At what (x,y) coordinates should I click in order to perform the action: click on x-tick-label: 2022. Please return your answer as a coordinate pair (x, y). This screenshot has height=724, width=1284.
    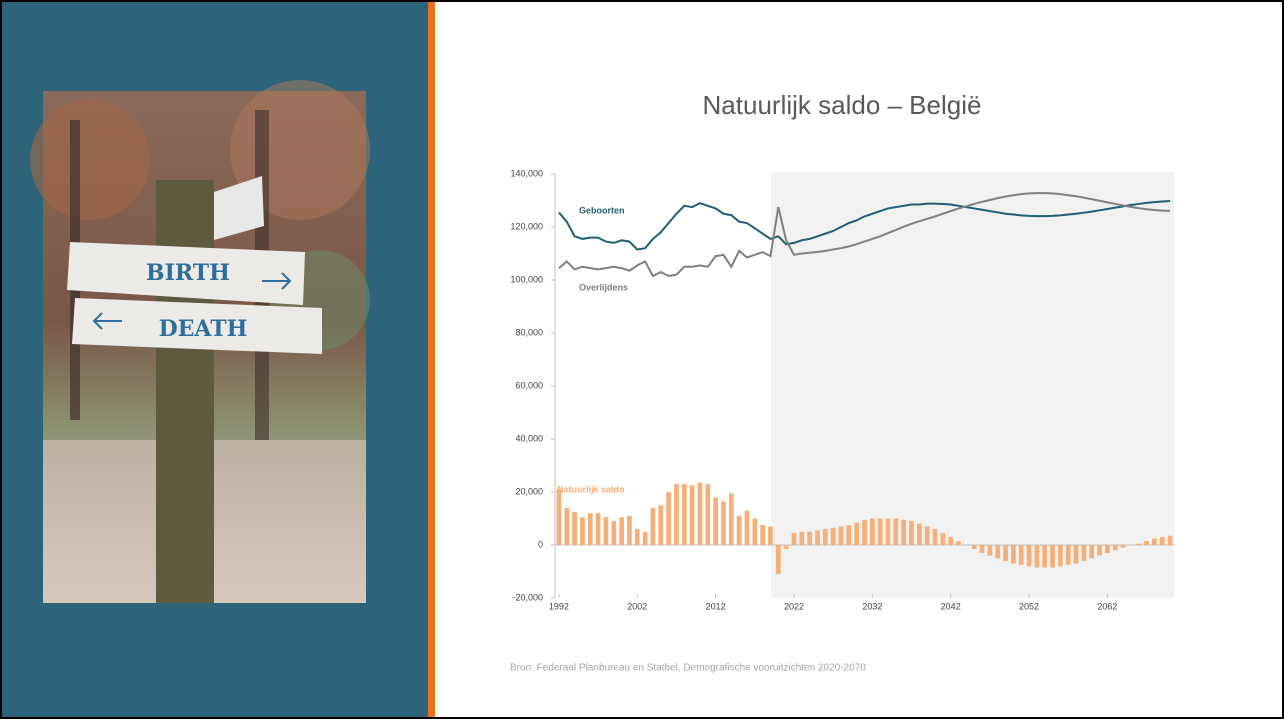
    Looking at the image, I should click on (794, 606).